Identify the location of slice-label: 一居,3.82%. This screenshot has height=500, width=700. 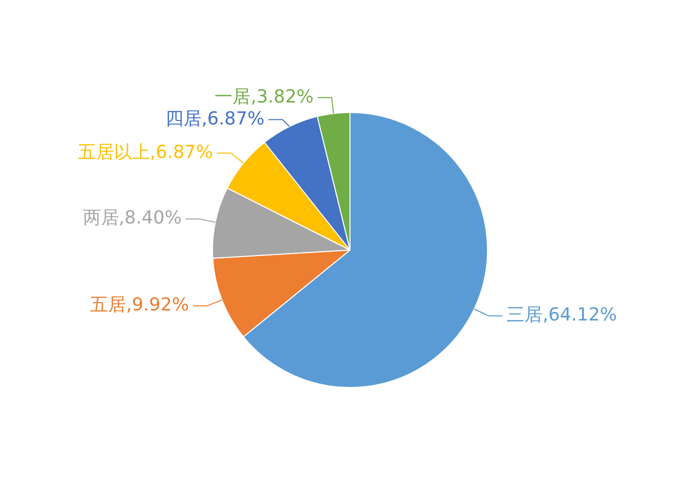
(264, 97).